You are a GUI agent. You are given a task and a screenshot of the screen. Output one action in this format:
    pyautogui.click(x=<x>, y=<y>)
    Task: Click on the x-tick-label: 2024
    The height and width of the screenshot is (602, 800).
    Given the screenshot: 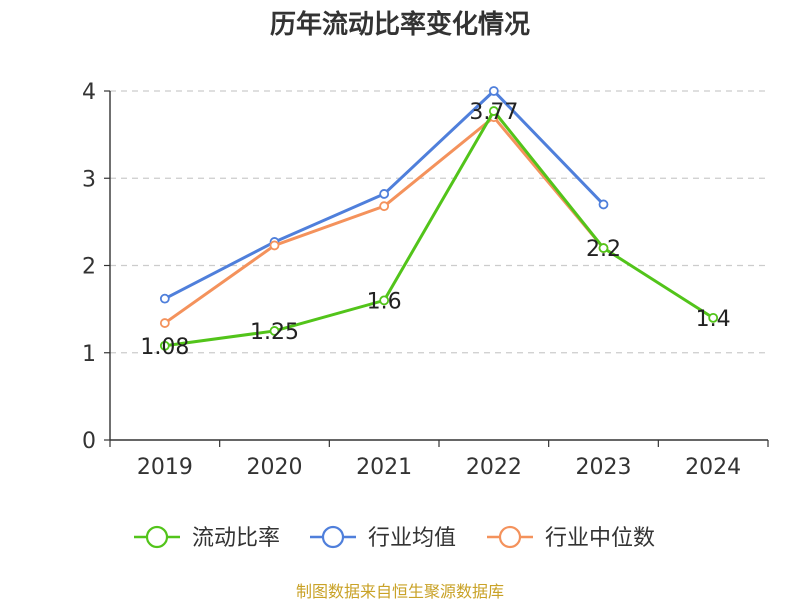 What is the action you would take?
    pyautogui.click(x=713, y=467)
    